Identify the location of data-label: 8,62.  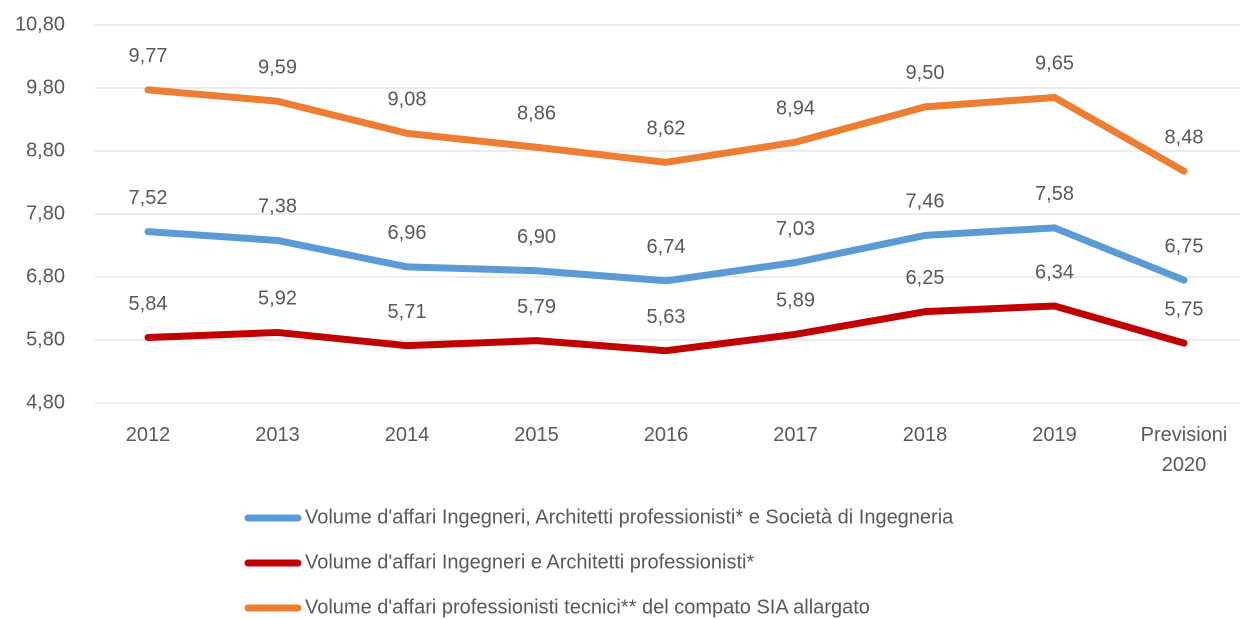
(666, 129).